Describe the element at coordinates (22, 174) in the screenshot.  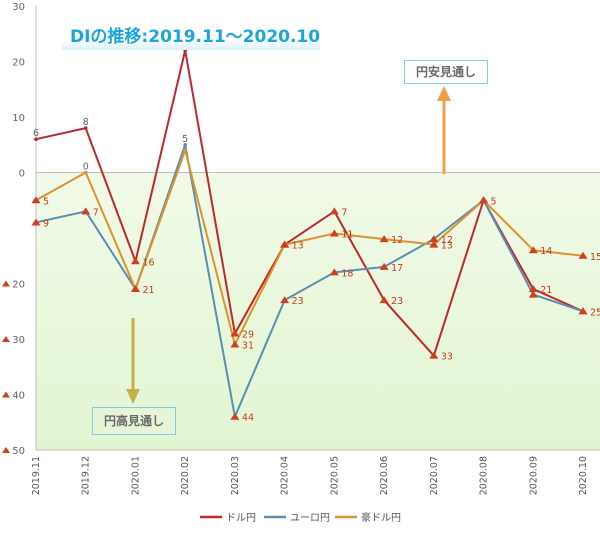
I see `y-tick-label: 0` at that location.